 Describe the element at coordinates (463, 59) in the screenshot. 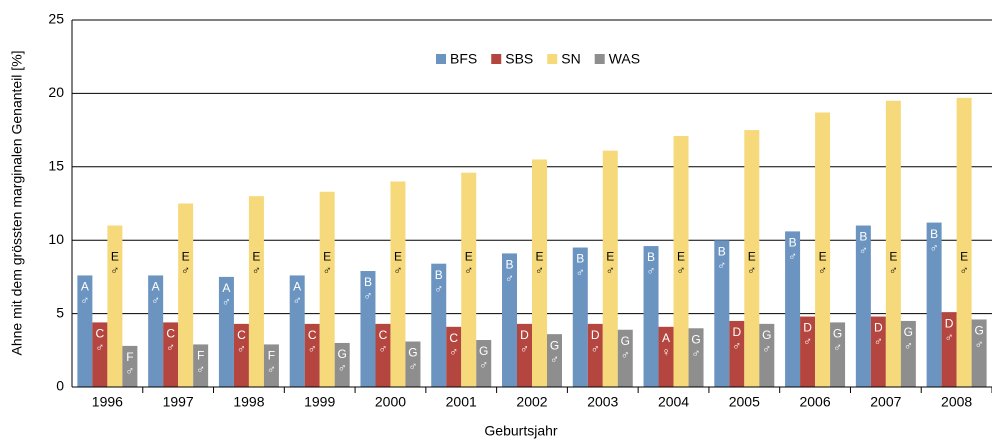

I see `legend-label: BFS` at that location.